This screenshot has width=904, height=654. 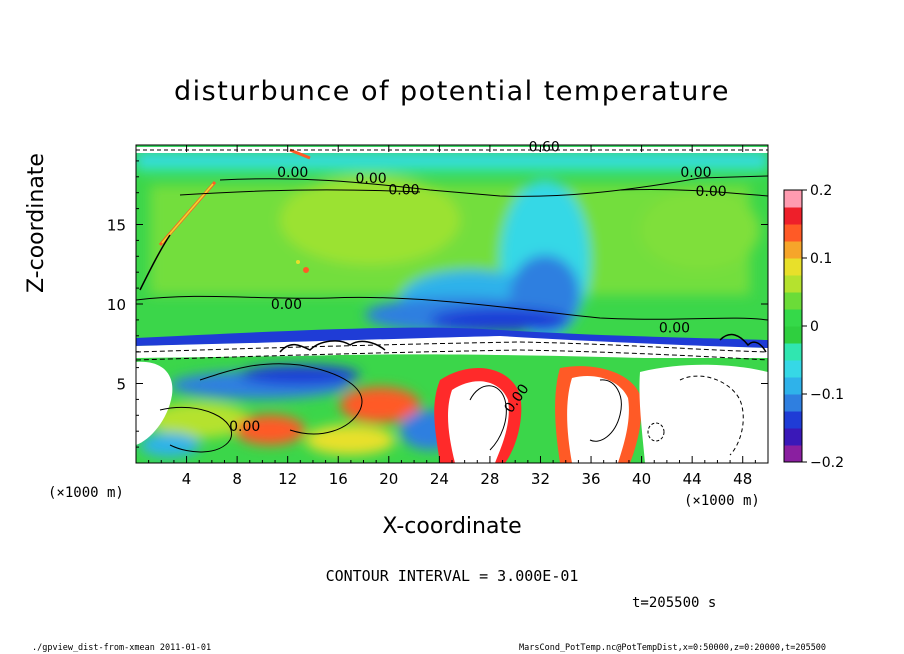 I want to click on x-tick-label: 4, so click(x=187, y=479).